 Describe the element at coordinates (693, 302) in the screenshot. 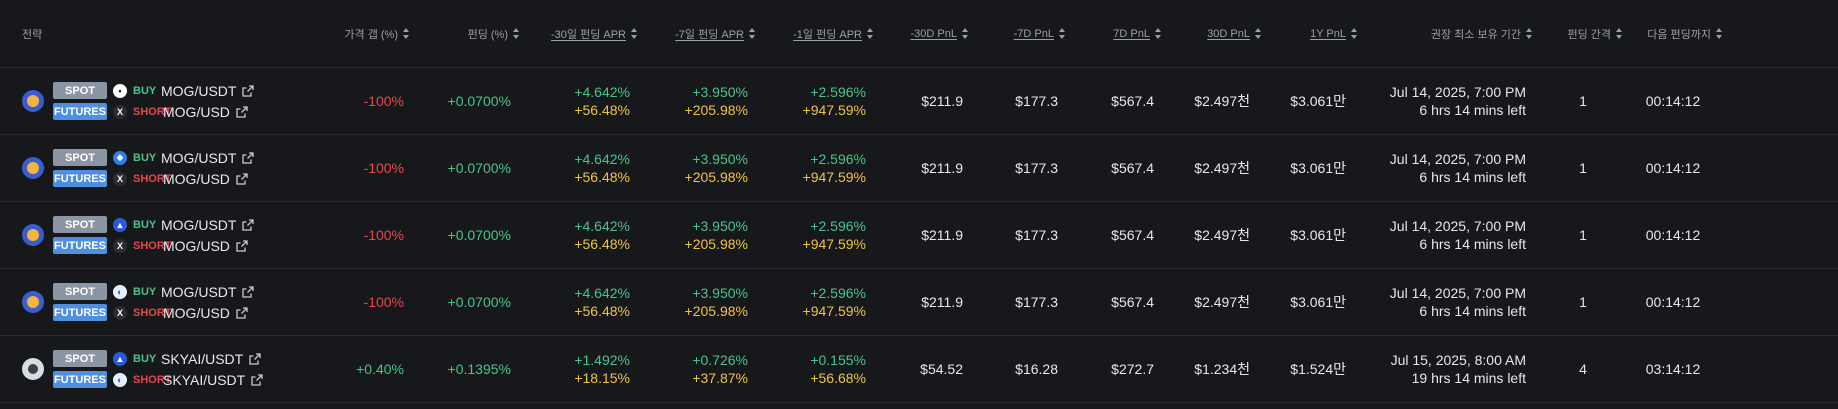

I see `apr7-cell: +3.950% +205.98%` at that location.